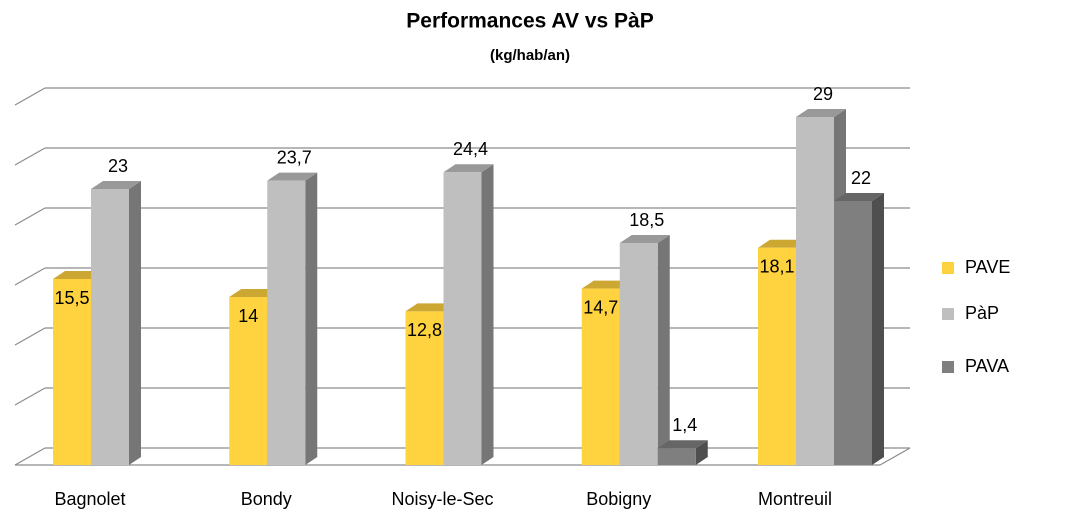  What do you see at coordinates (982, 313) in the screenshot?
I see `legend-label: PàP` at bounding box center [982, 313].